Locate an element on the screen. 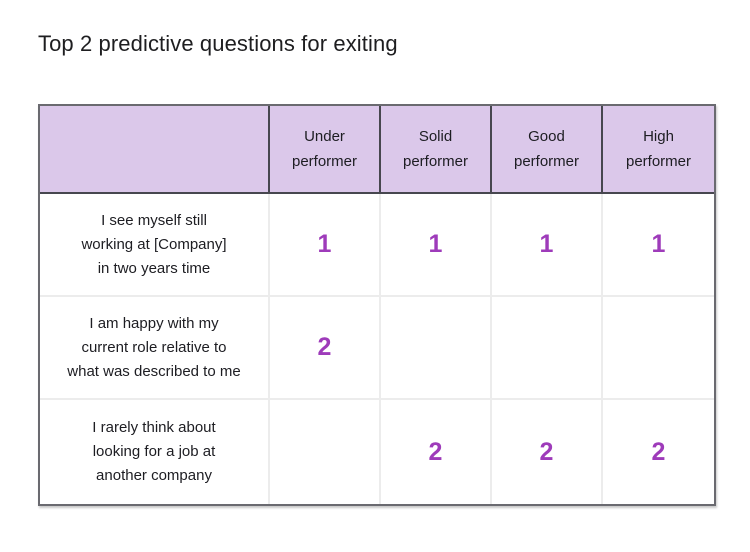 The image size is (750, 552). column-header-high-performer: High performer is located at coordinates (658, 150).